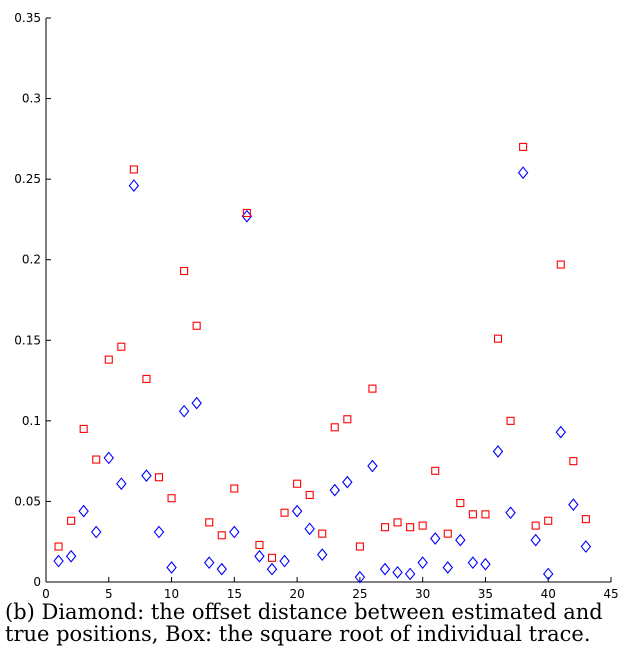 The image size is (633, 663). Describe the element at coordinates (548, 593) in the screenshot. I see `x-tick-label: 40` at that location.